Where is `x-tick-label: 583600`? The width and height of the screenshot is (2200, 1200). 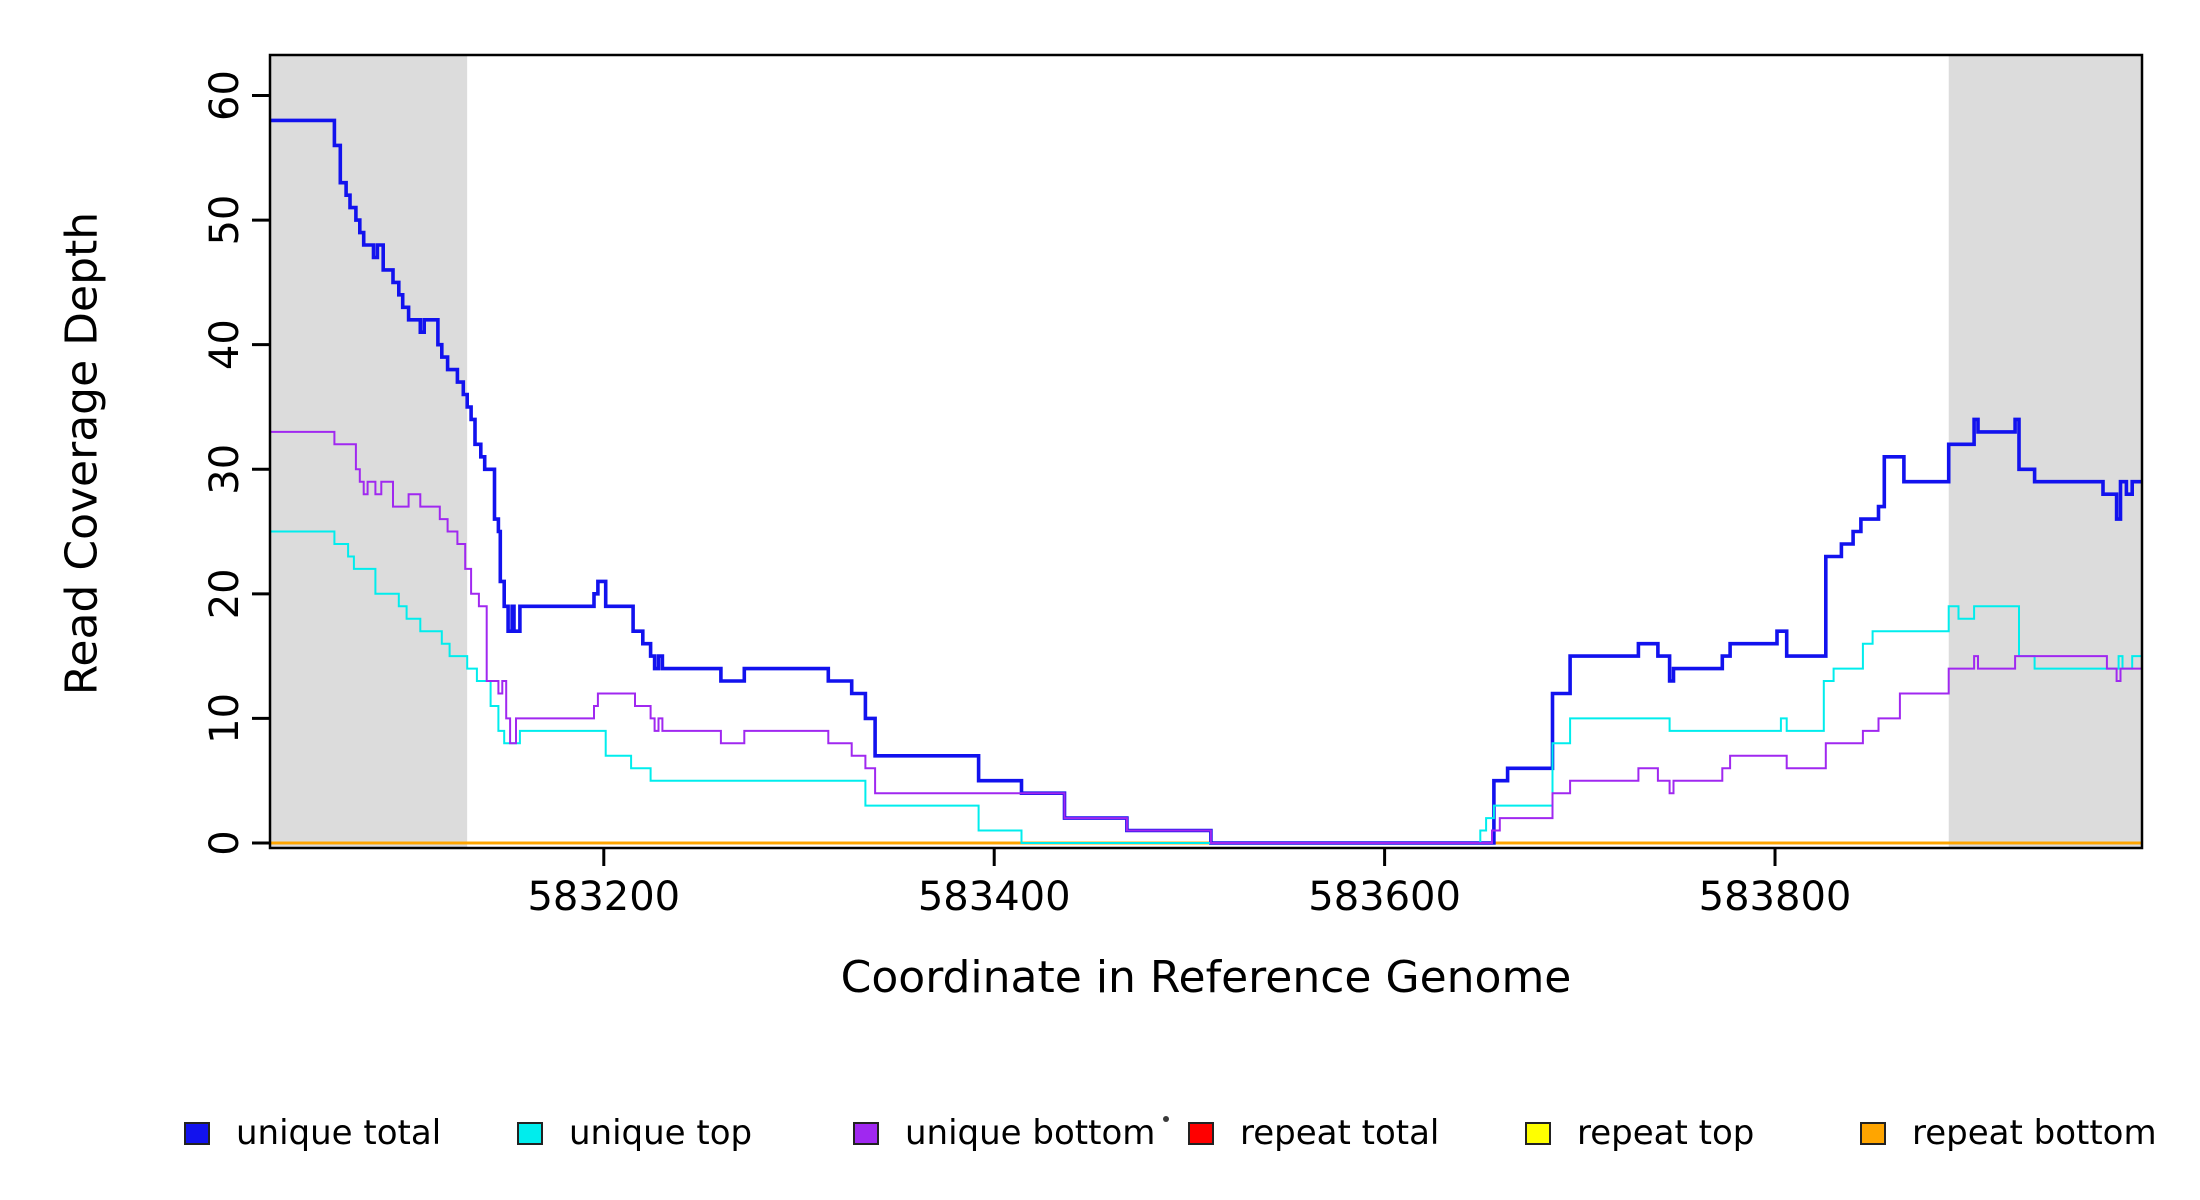 x-tick-label: 583600 is located at coordinates (1384, 897).